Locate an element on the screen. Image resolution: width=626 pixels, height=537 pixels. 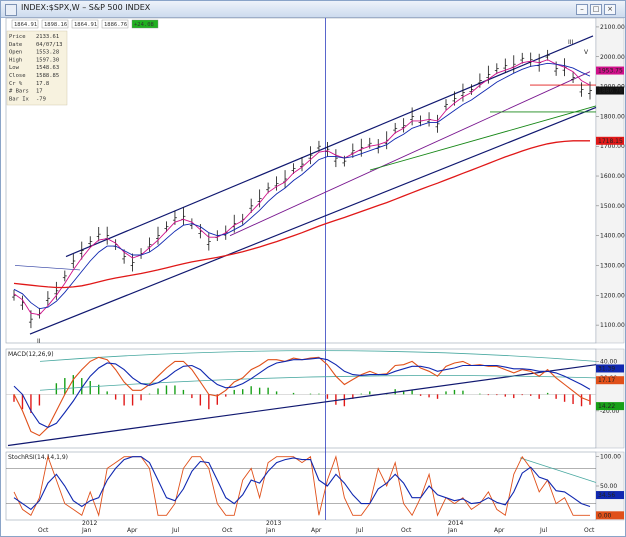
panel-title-macd: MACD(12,26,9) is located at coordinates (31, 354).